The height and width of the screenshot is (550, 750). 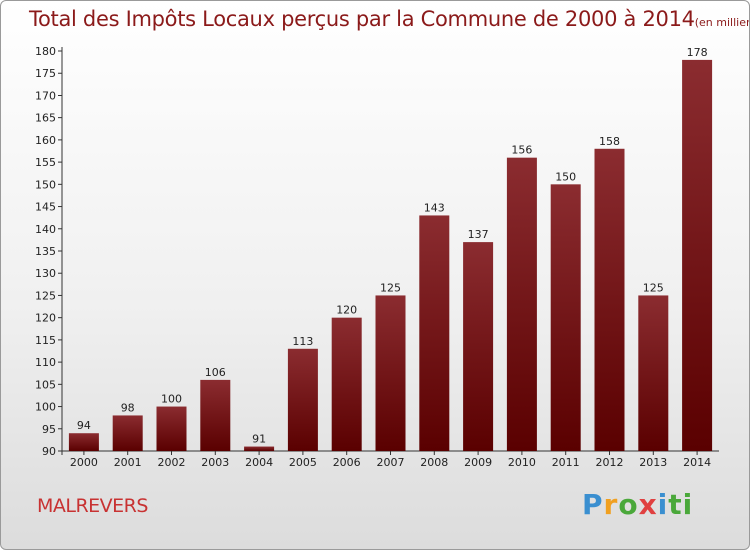 What do you see at coordinates (565, 318) in the screenshot?
I see `bar-2011` at bounding box center [565, 318].